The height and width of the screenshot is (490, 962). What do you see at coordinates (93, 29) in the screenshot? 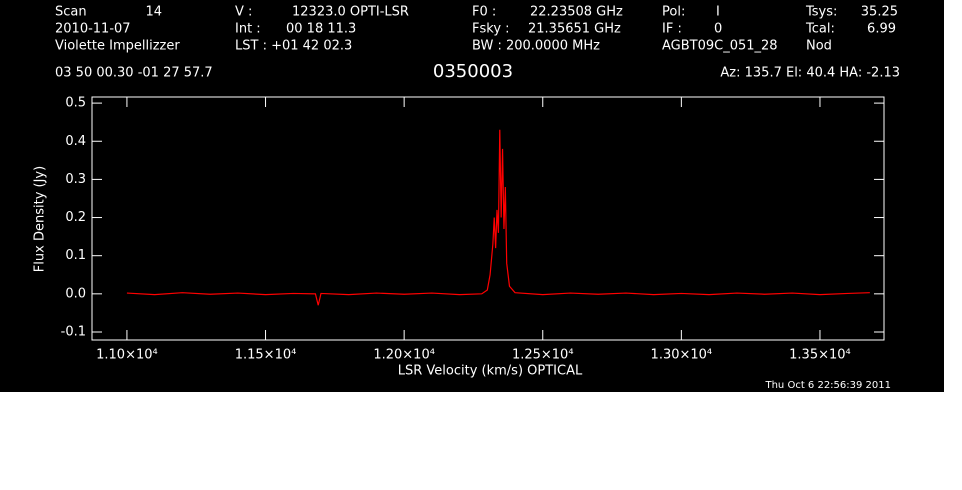
I see `header-info: 2010-11-07` at bounding box center [93, 29].